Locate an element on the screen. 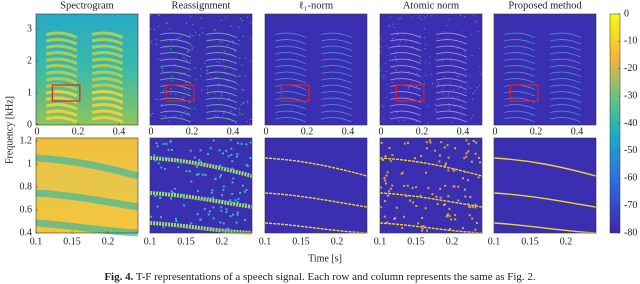  colorbar-tick-label: -70 is located at coordinates (630, 205).